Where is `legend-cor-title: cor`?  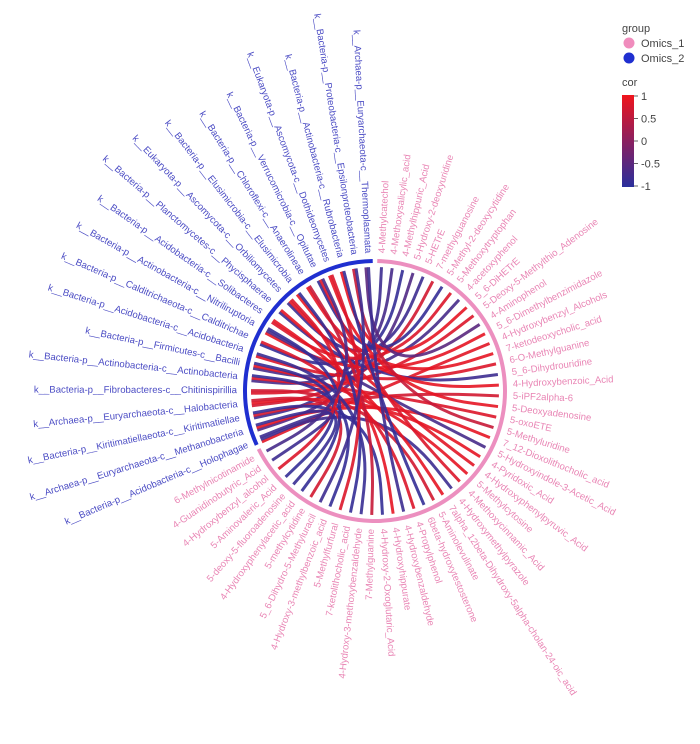 legend-cor-title: cor is located at coordinates (630, 83).